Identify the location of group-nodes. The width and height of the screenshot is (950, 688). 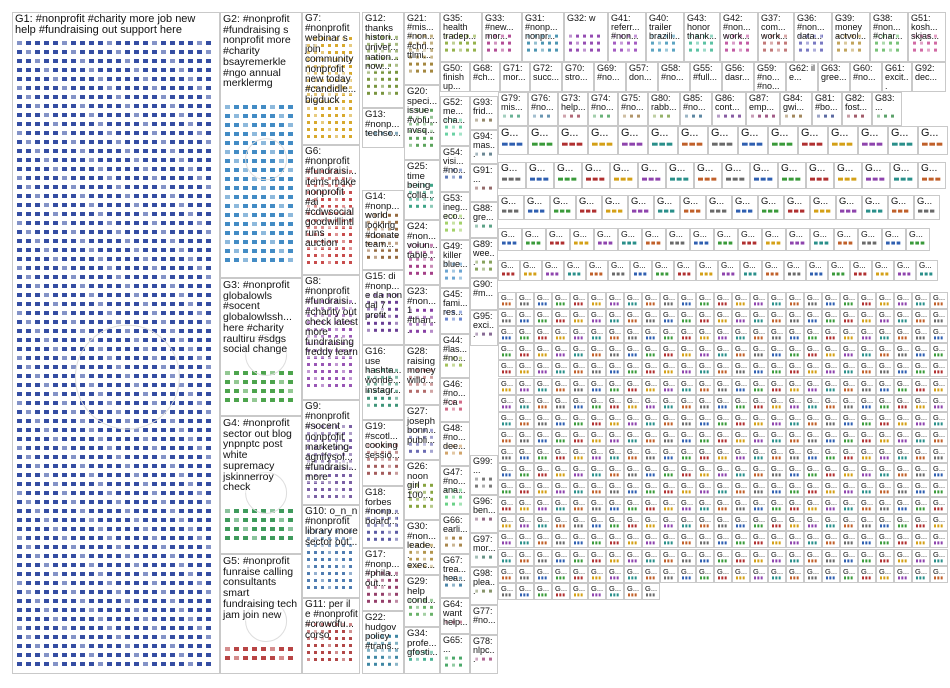
(421, 607).